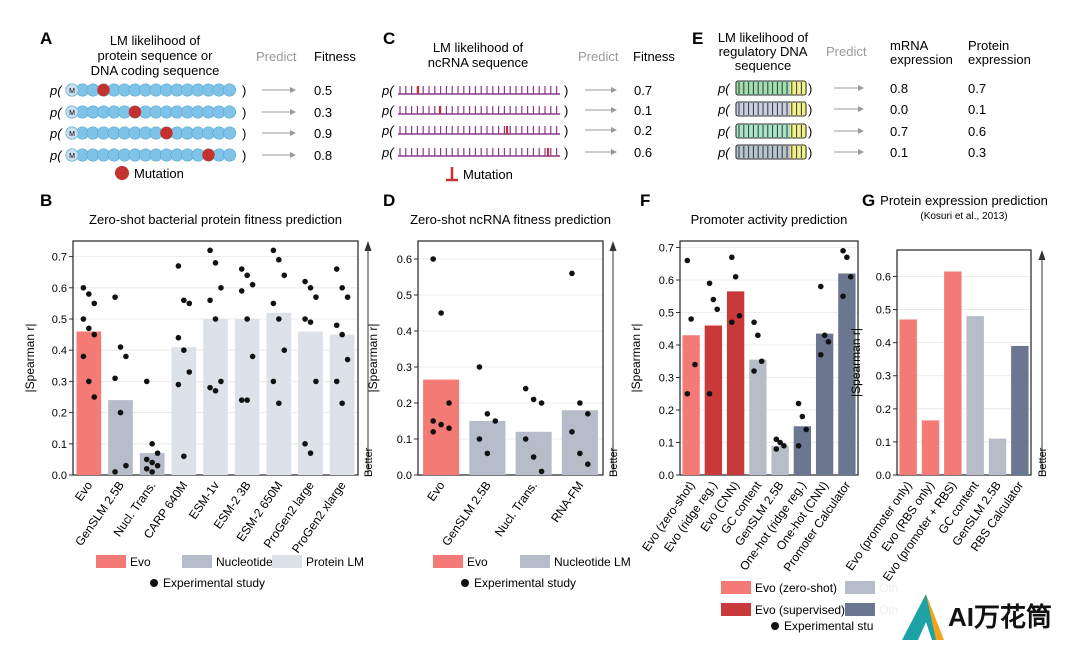 The image size is (1080, 645). I want to click on y-tick-label: 0.1, so click(883, 443).